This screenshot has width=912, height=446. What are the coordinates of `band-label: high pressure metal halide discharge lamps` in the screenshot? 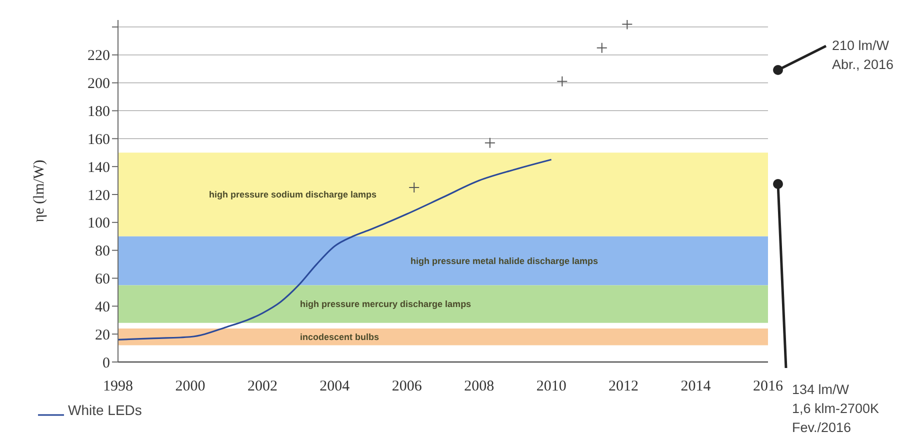 It's located at (504, 261).